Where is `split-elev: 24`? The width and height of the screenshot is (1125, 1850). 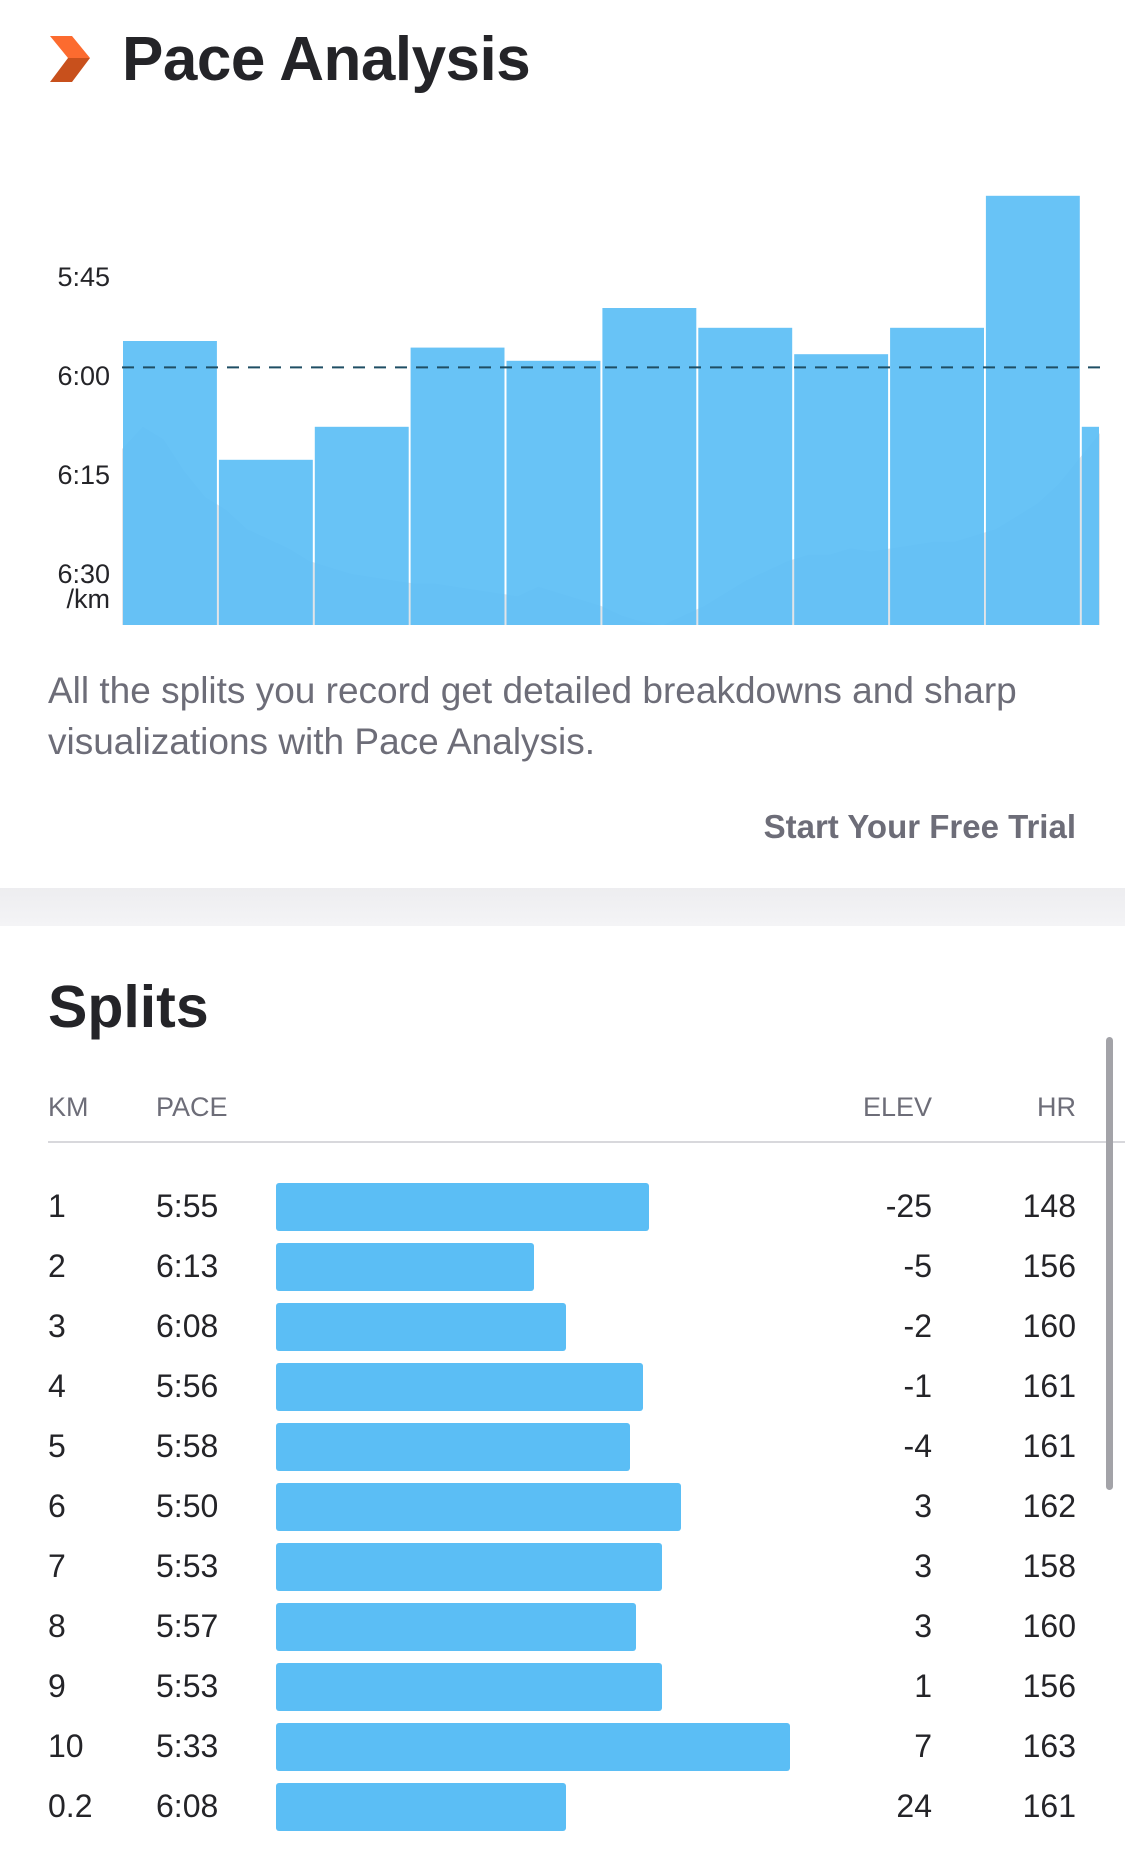
split-elev: 24 is located at coordinates (914, 1806).